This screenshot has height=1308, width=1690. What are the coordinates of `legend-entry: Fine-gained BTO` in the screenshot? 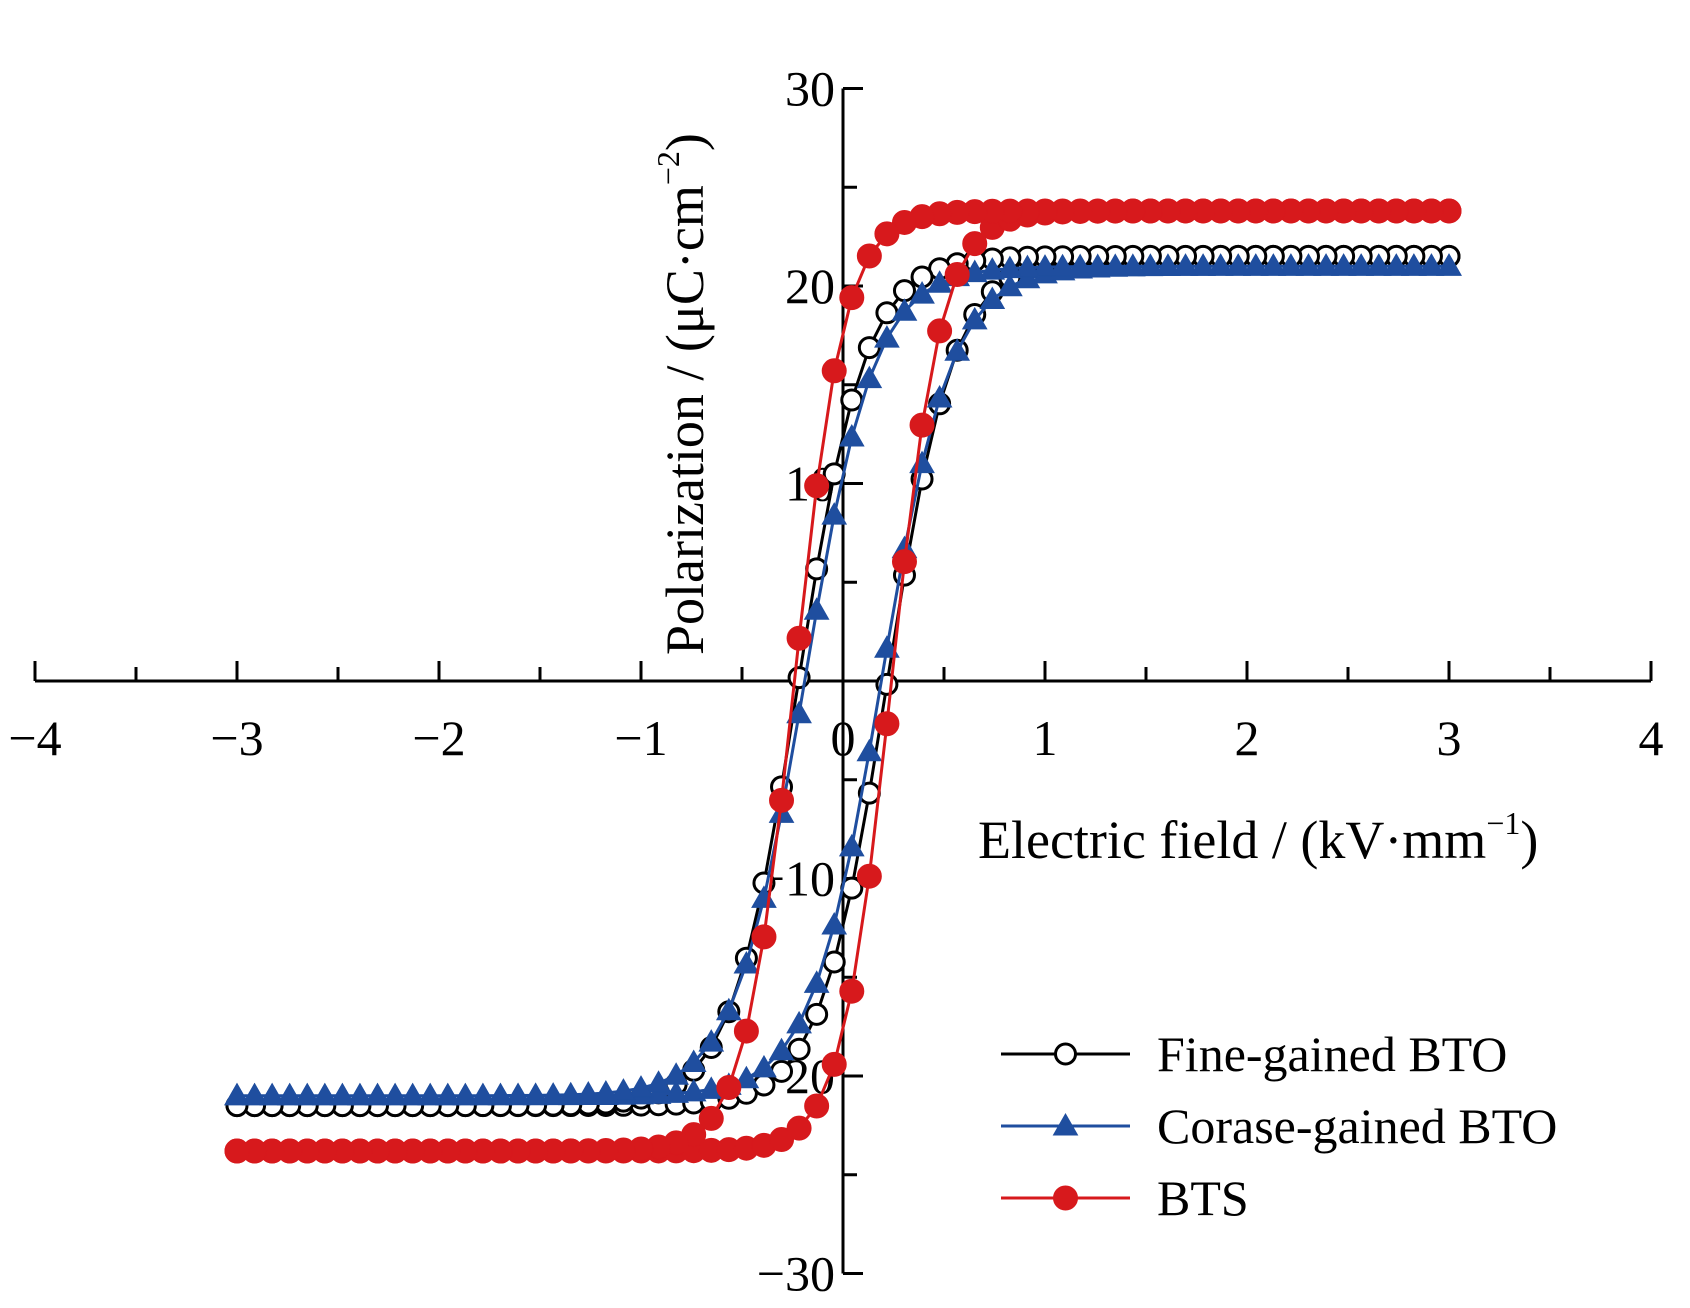 It's located at (1254, 1054).